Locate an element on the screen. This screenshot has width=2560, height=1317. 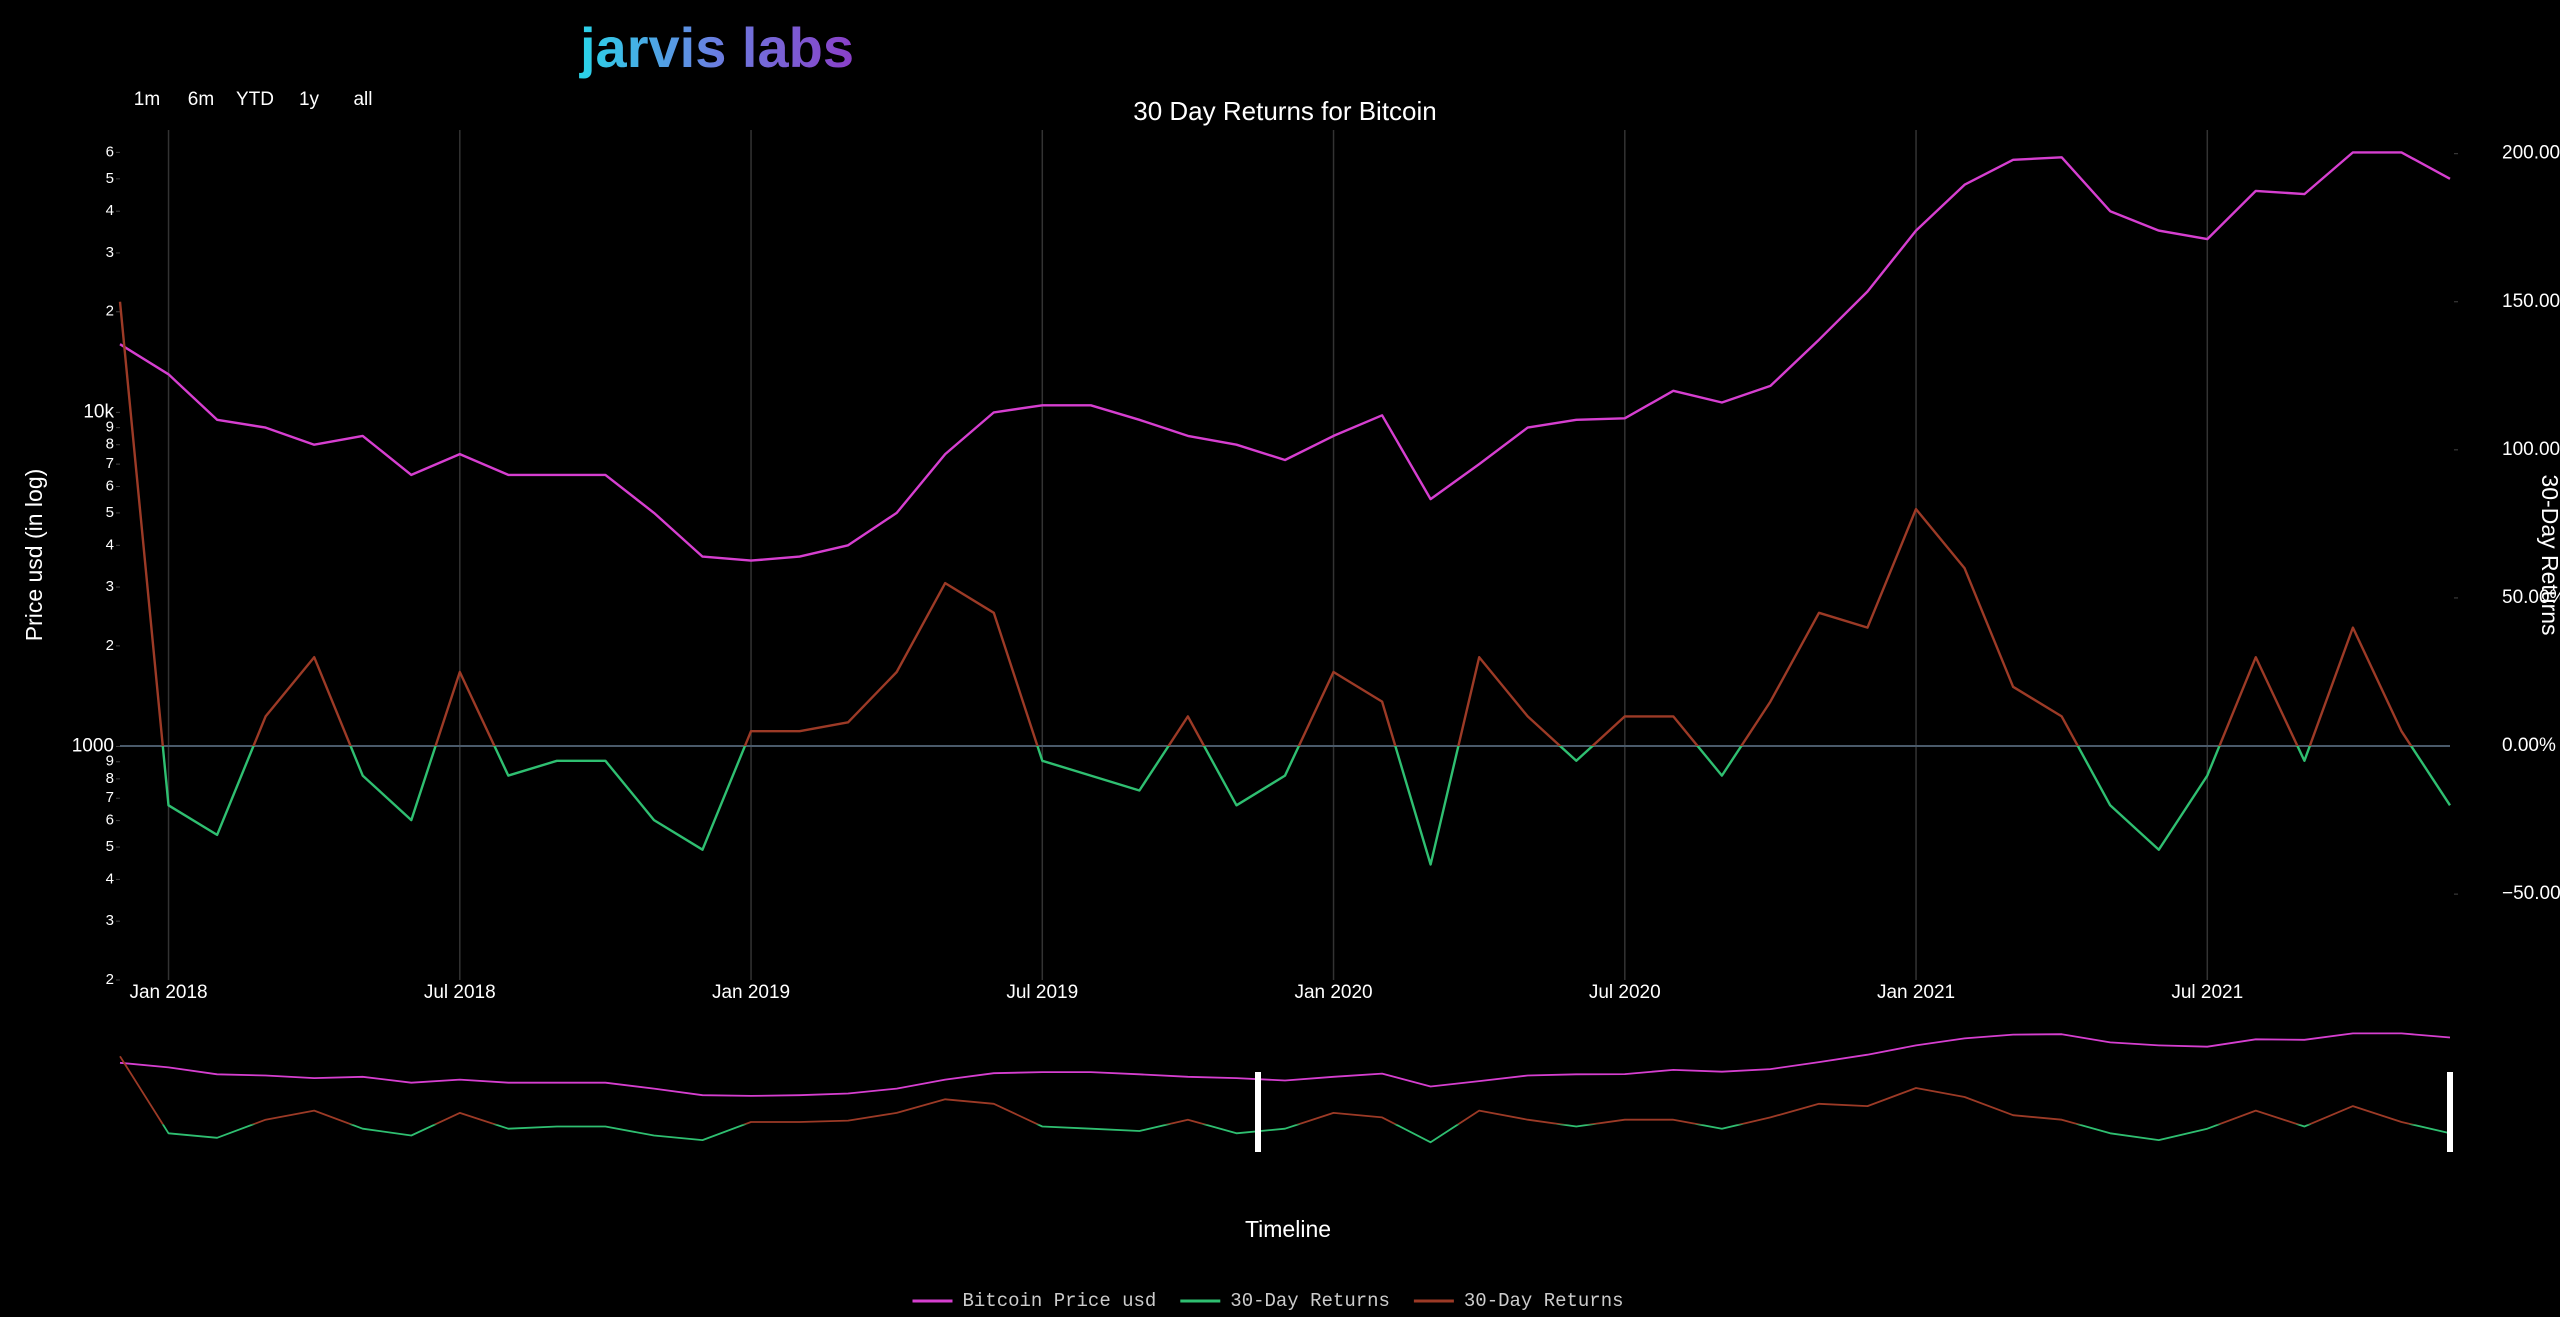
x-tick-label: Jul 2019 is located at coordinates (1042, 992).